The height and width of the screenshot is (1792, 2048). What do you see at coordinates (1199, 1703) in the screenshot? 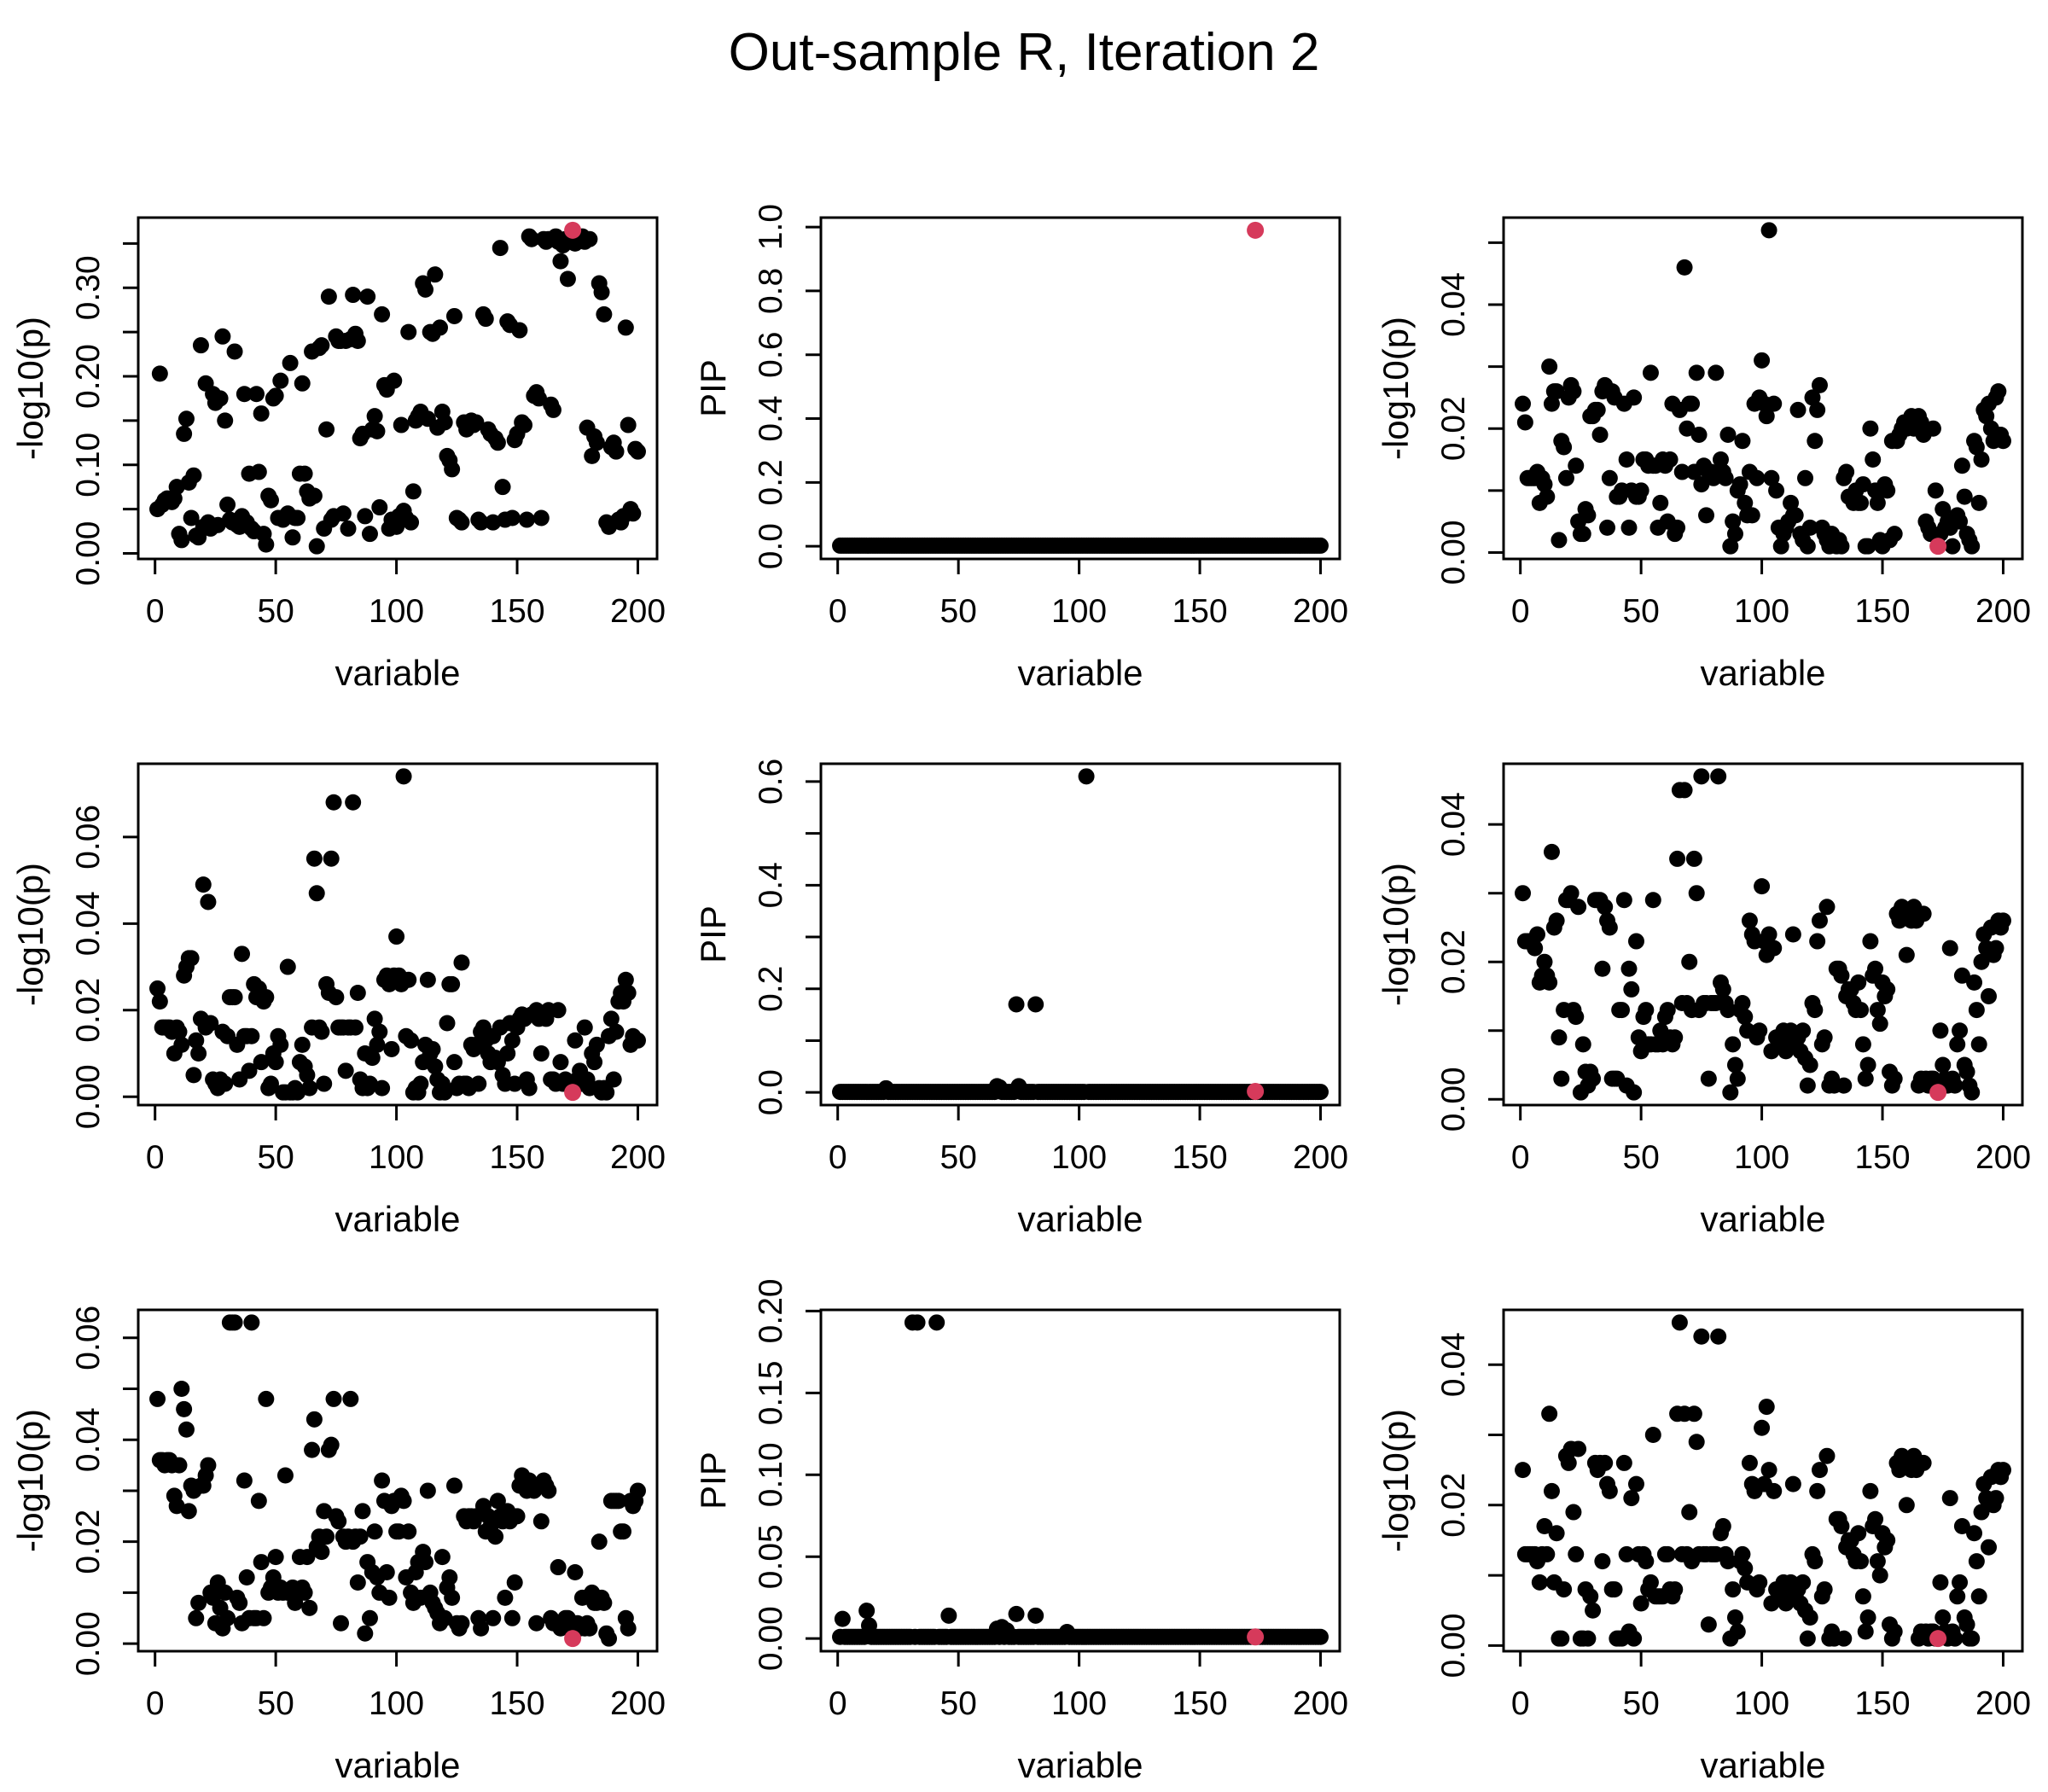
I see `x-tick-label: 150` at bounding box center [1199, 1703].